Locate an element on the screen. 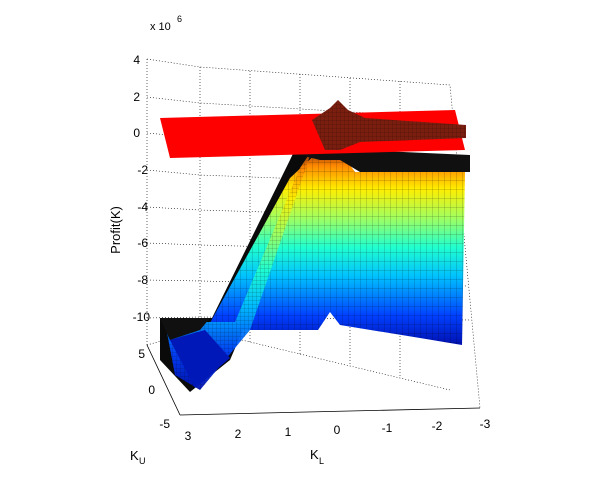 The image size is (610, 488). z-tick-label: -8 is located at coordinates (142, 280).